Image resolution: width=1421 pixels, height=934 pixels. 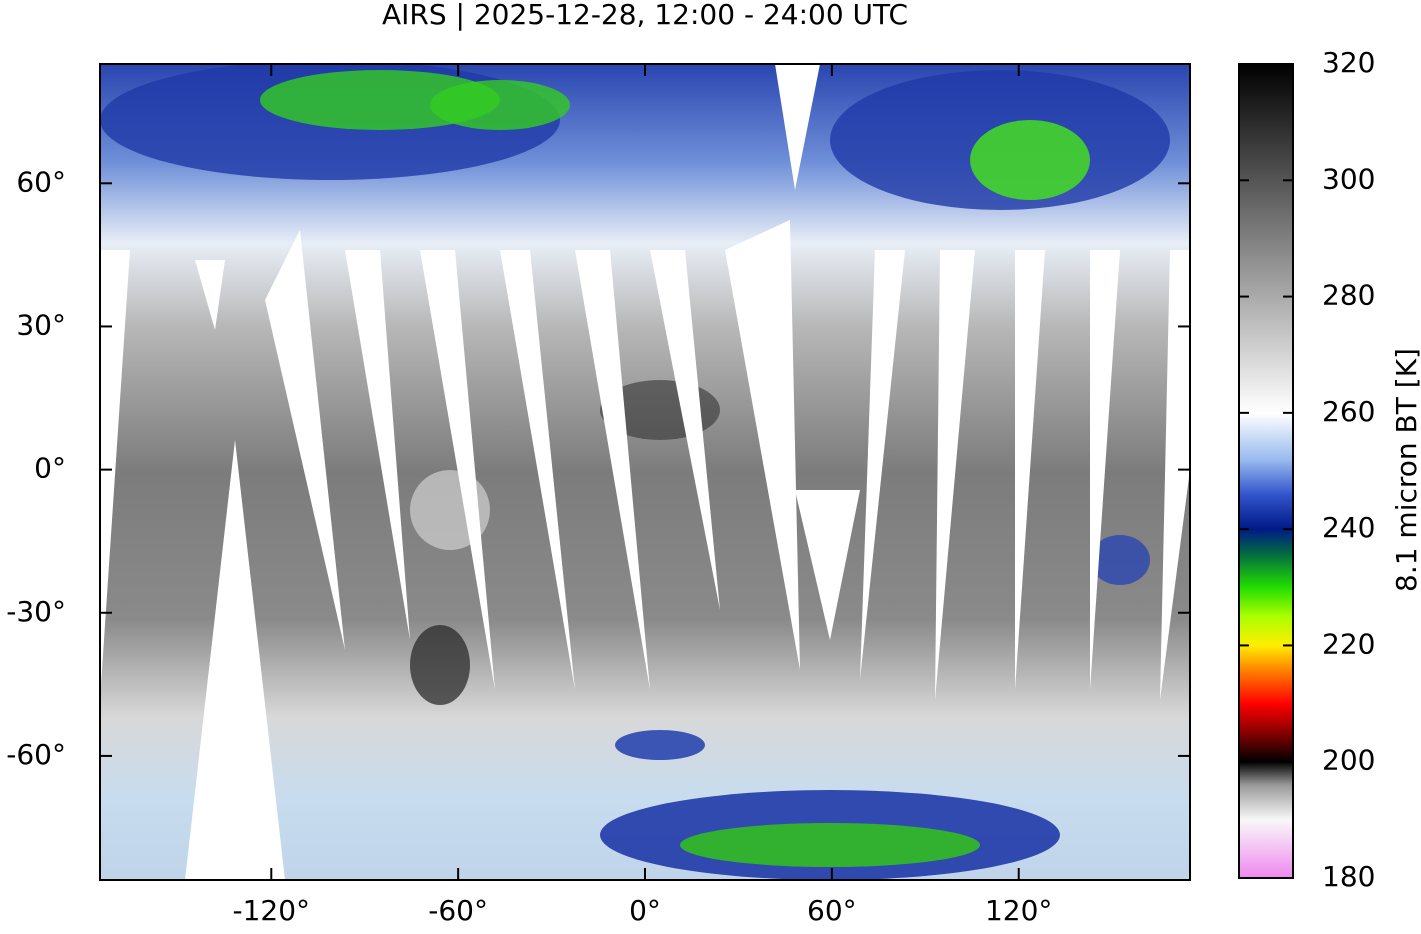 I want to click on colorbar-tick-label: 200, so click(x=1348, y=760).